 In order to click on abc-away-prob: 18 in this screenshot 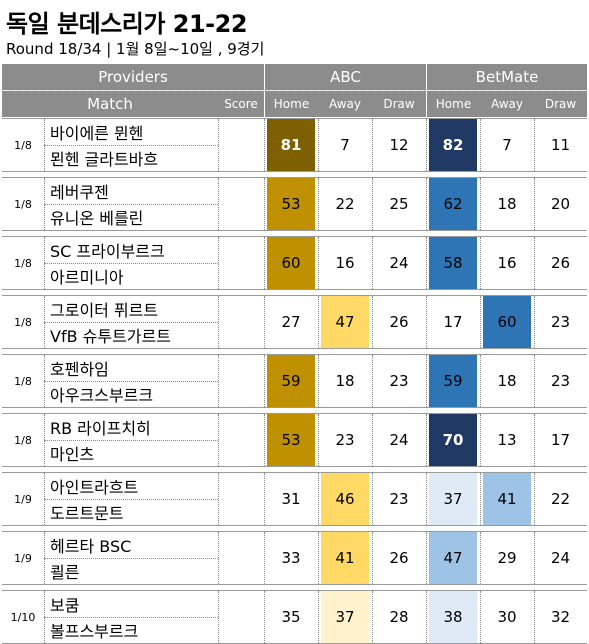, I will do `click(345, 381)`.